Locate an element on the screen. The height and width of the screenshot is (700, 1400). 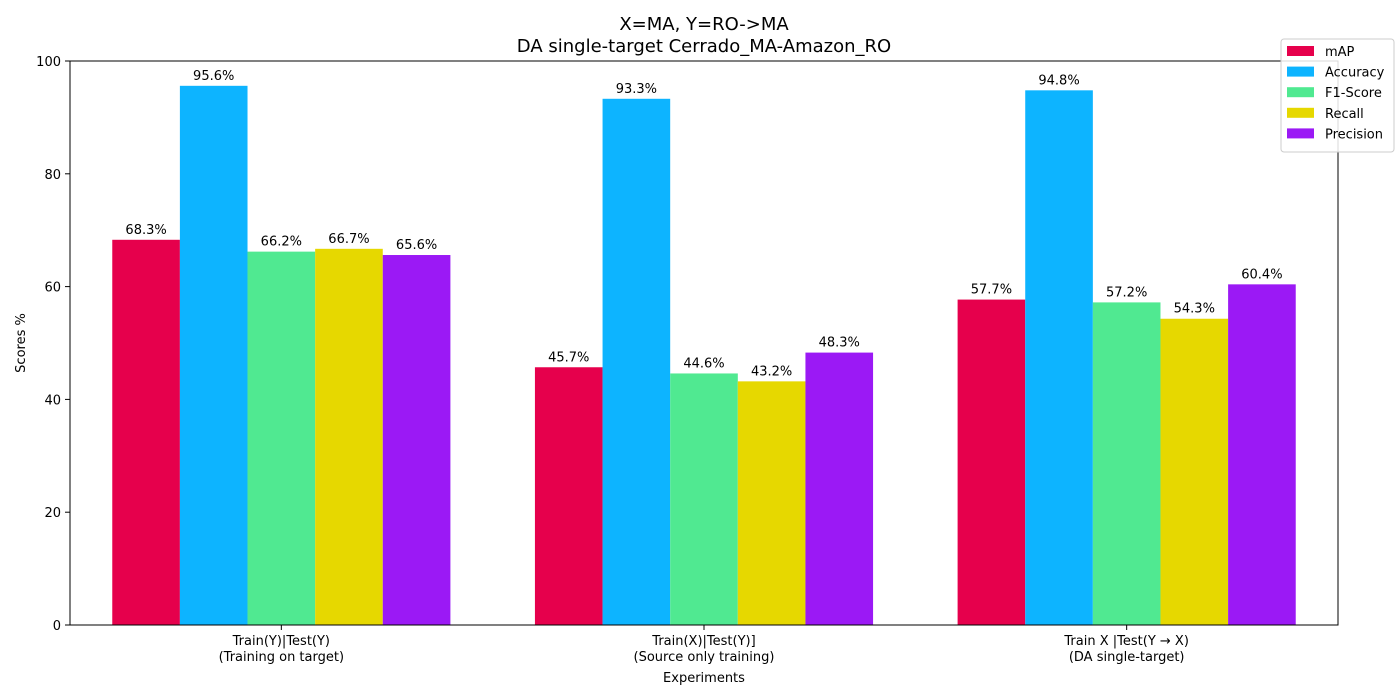
bar-value-label: 93.3% is located at coordinates (636, 89).